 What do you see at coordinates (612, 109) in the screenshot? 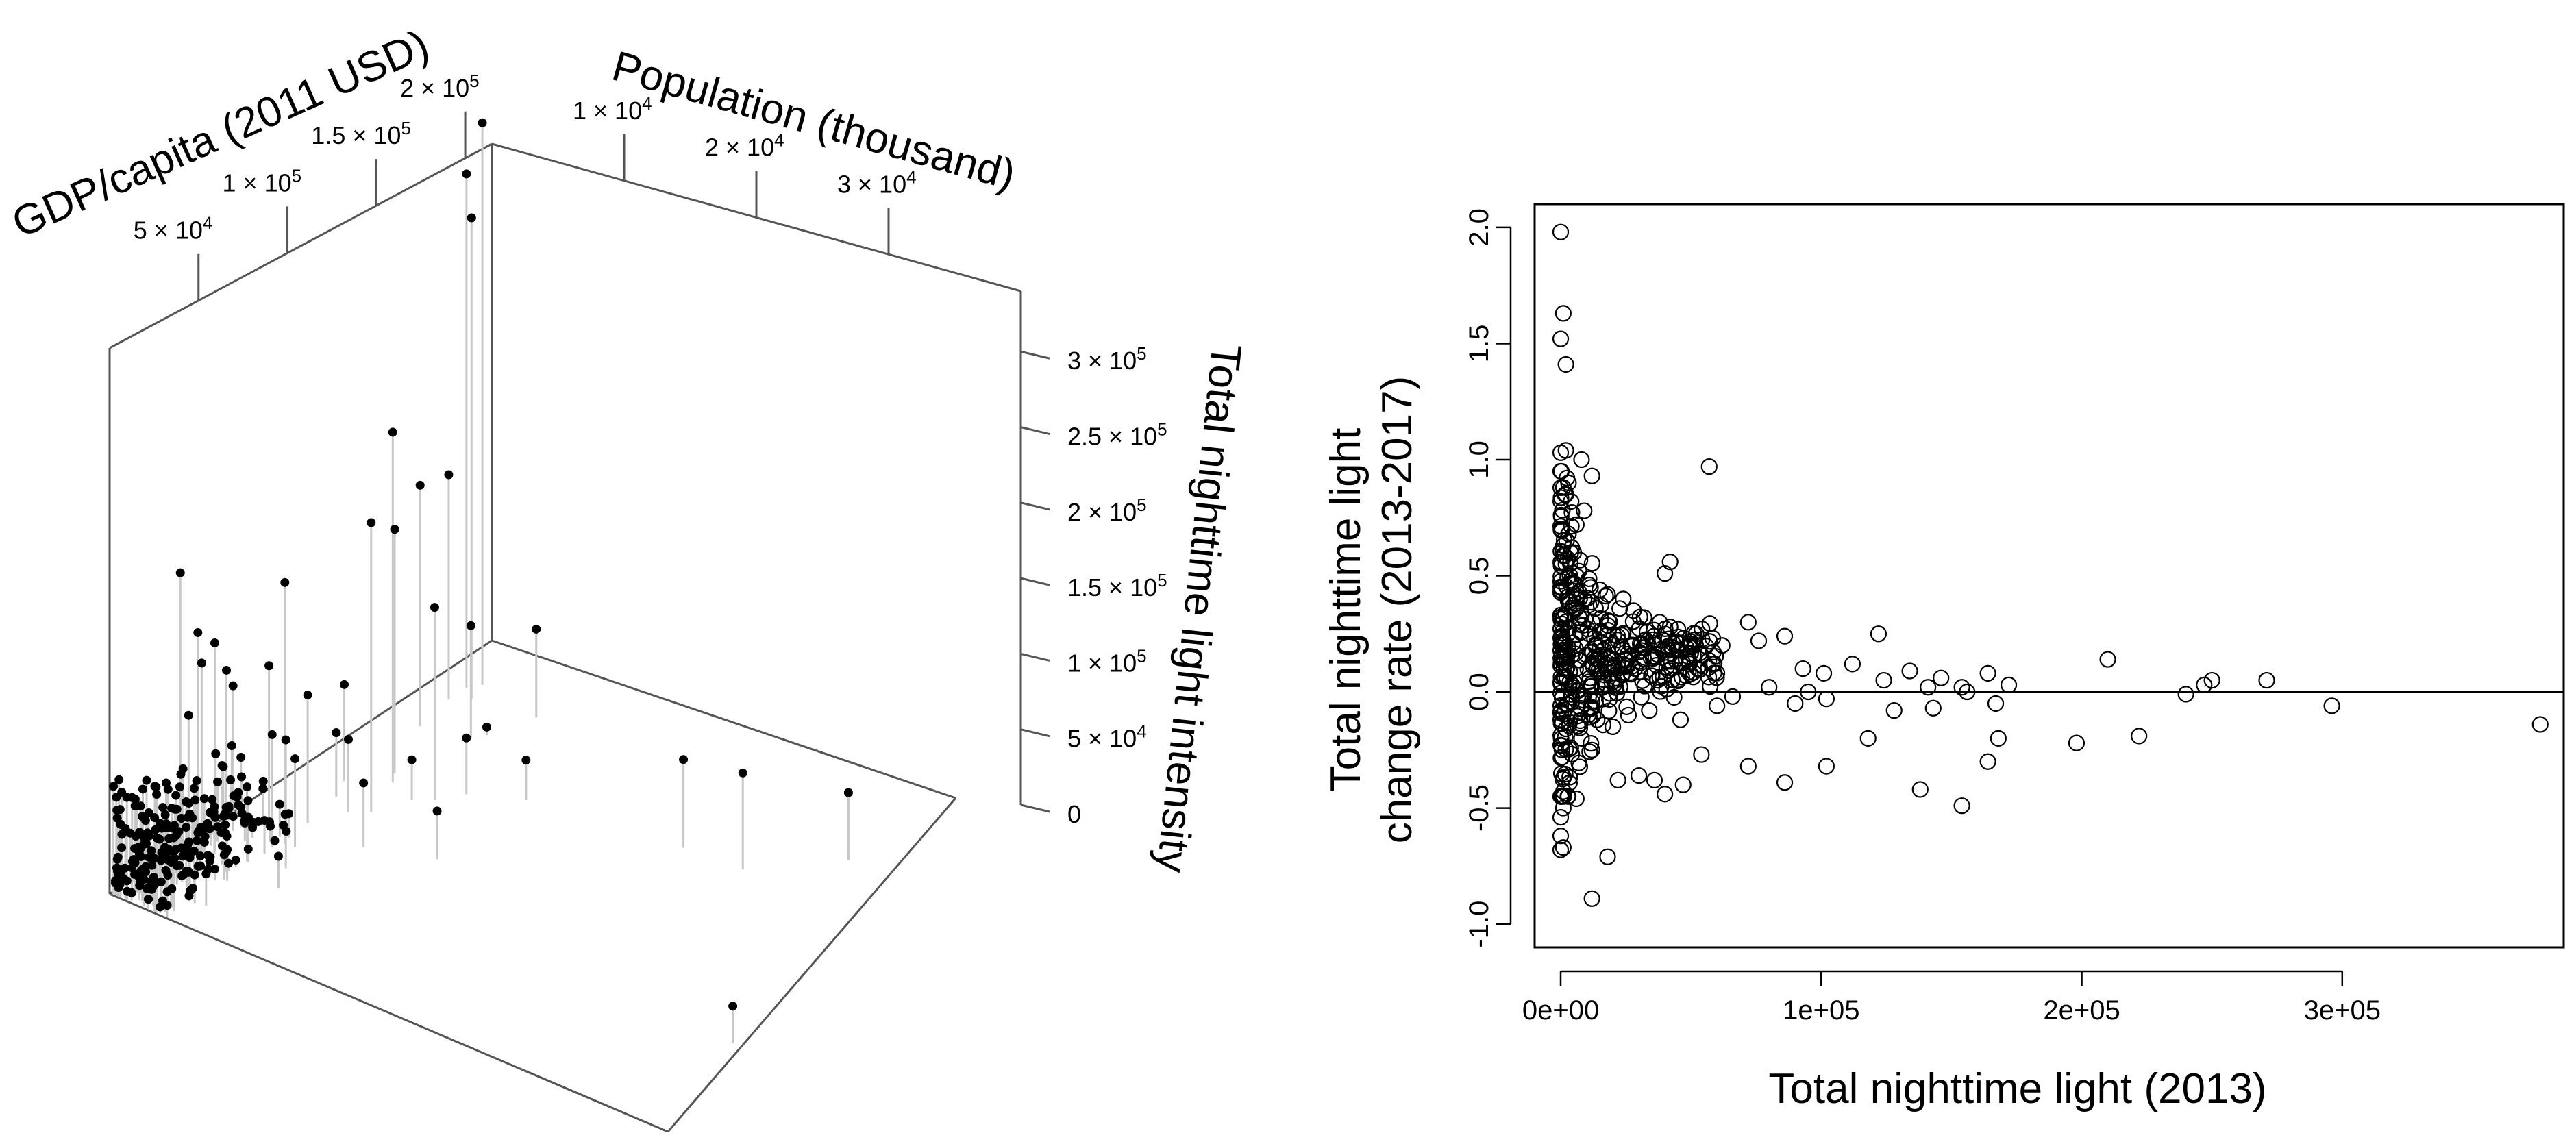
I see `y-tick-label-3d: 1 × 10⁴` at bounding box center [612, 109].